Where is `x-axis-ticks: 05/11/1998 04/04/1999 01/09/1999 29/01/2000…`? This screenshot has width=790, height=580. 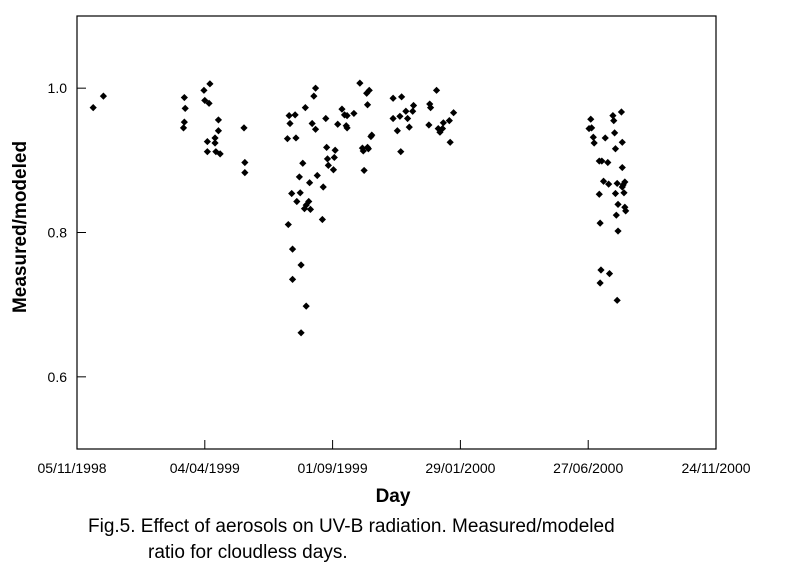
x-axis-ticks: 05/11/1998 04/04/1999 01/09/1999 29/01/2000… is located at coordinates (394, 458).